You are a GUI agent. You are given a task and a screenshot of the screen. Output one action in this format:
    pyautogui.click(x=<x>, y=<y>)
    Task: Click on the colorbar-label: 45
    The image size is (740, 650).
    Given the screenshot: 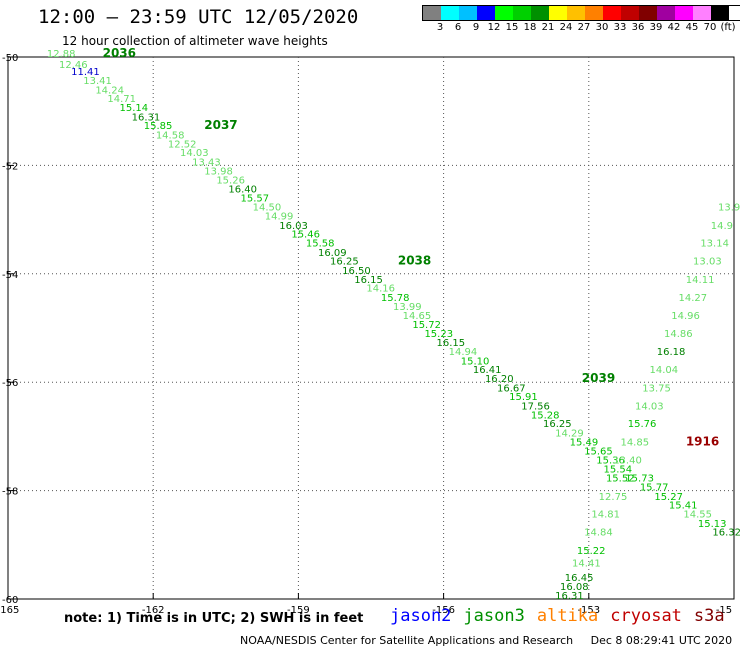 What is the action you would take?
    pyautogui.click(x=692, y=27)
    